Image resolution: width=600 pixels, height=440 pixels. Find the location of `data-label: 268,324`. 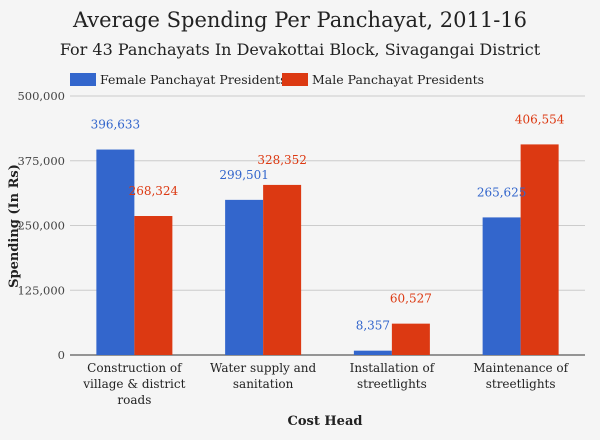

data-label: 268,324 is located at coordinates (154, 191).